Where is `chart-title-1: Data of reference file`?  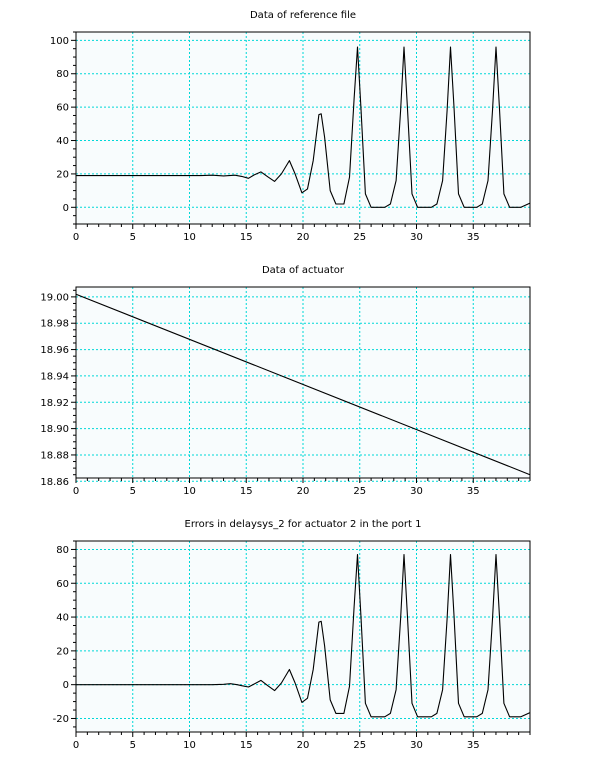 chart-title-1: Data of reference file is located at coordinates (303, 15).